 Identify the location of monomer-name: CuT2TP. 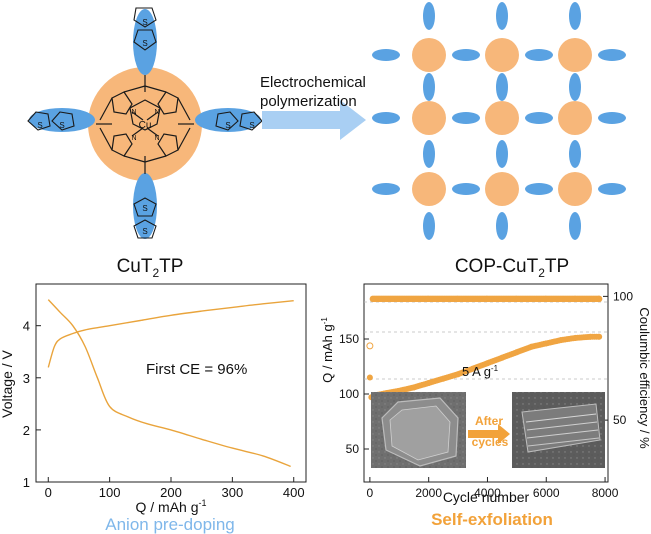
(150, 268).